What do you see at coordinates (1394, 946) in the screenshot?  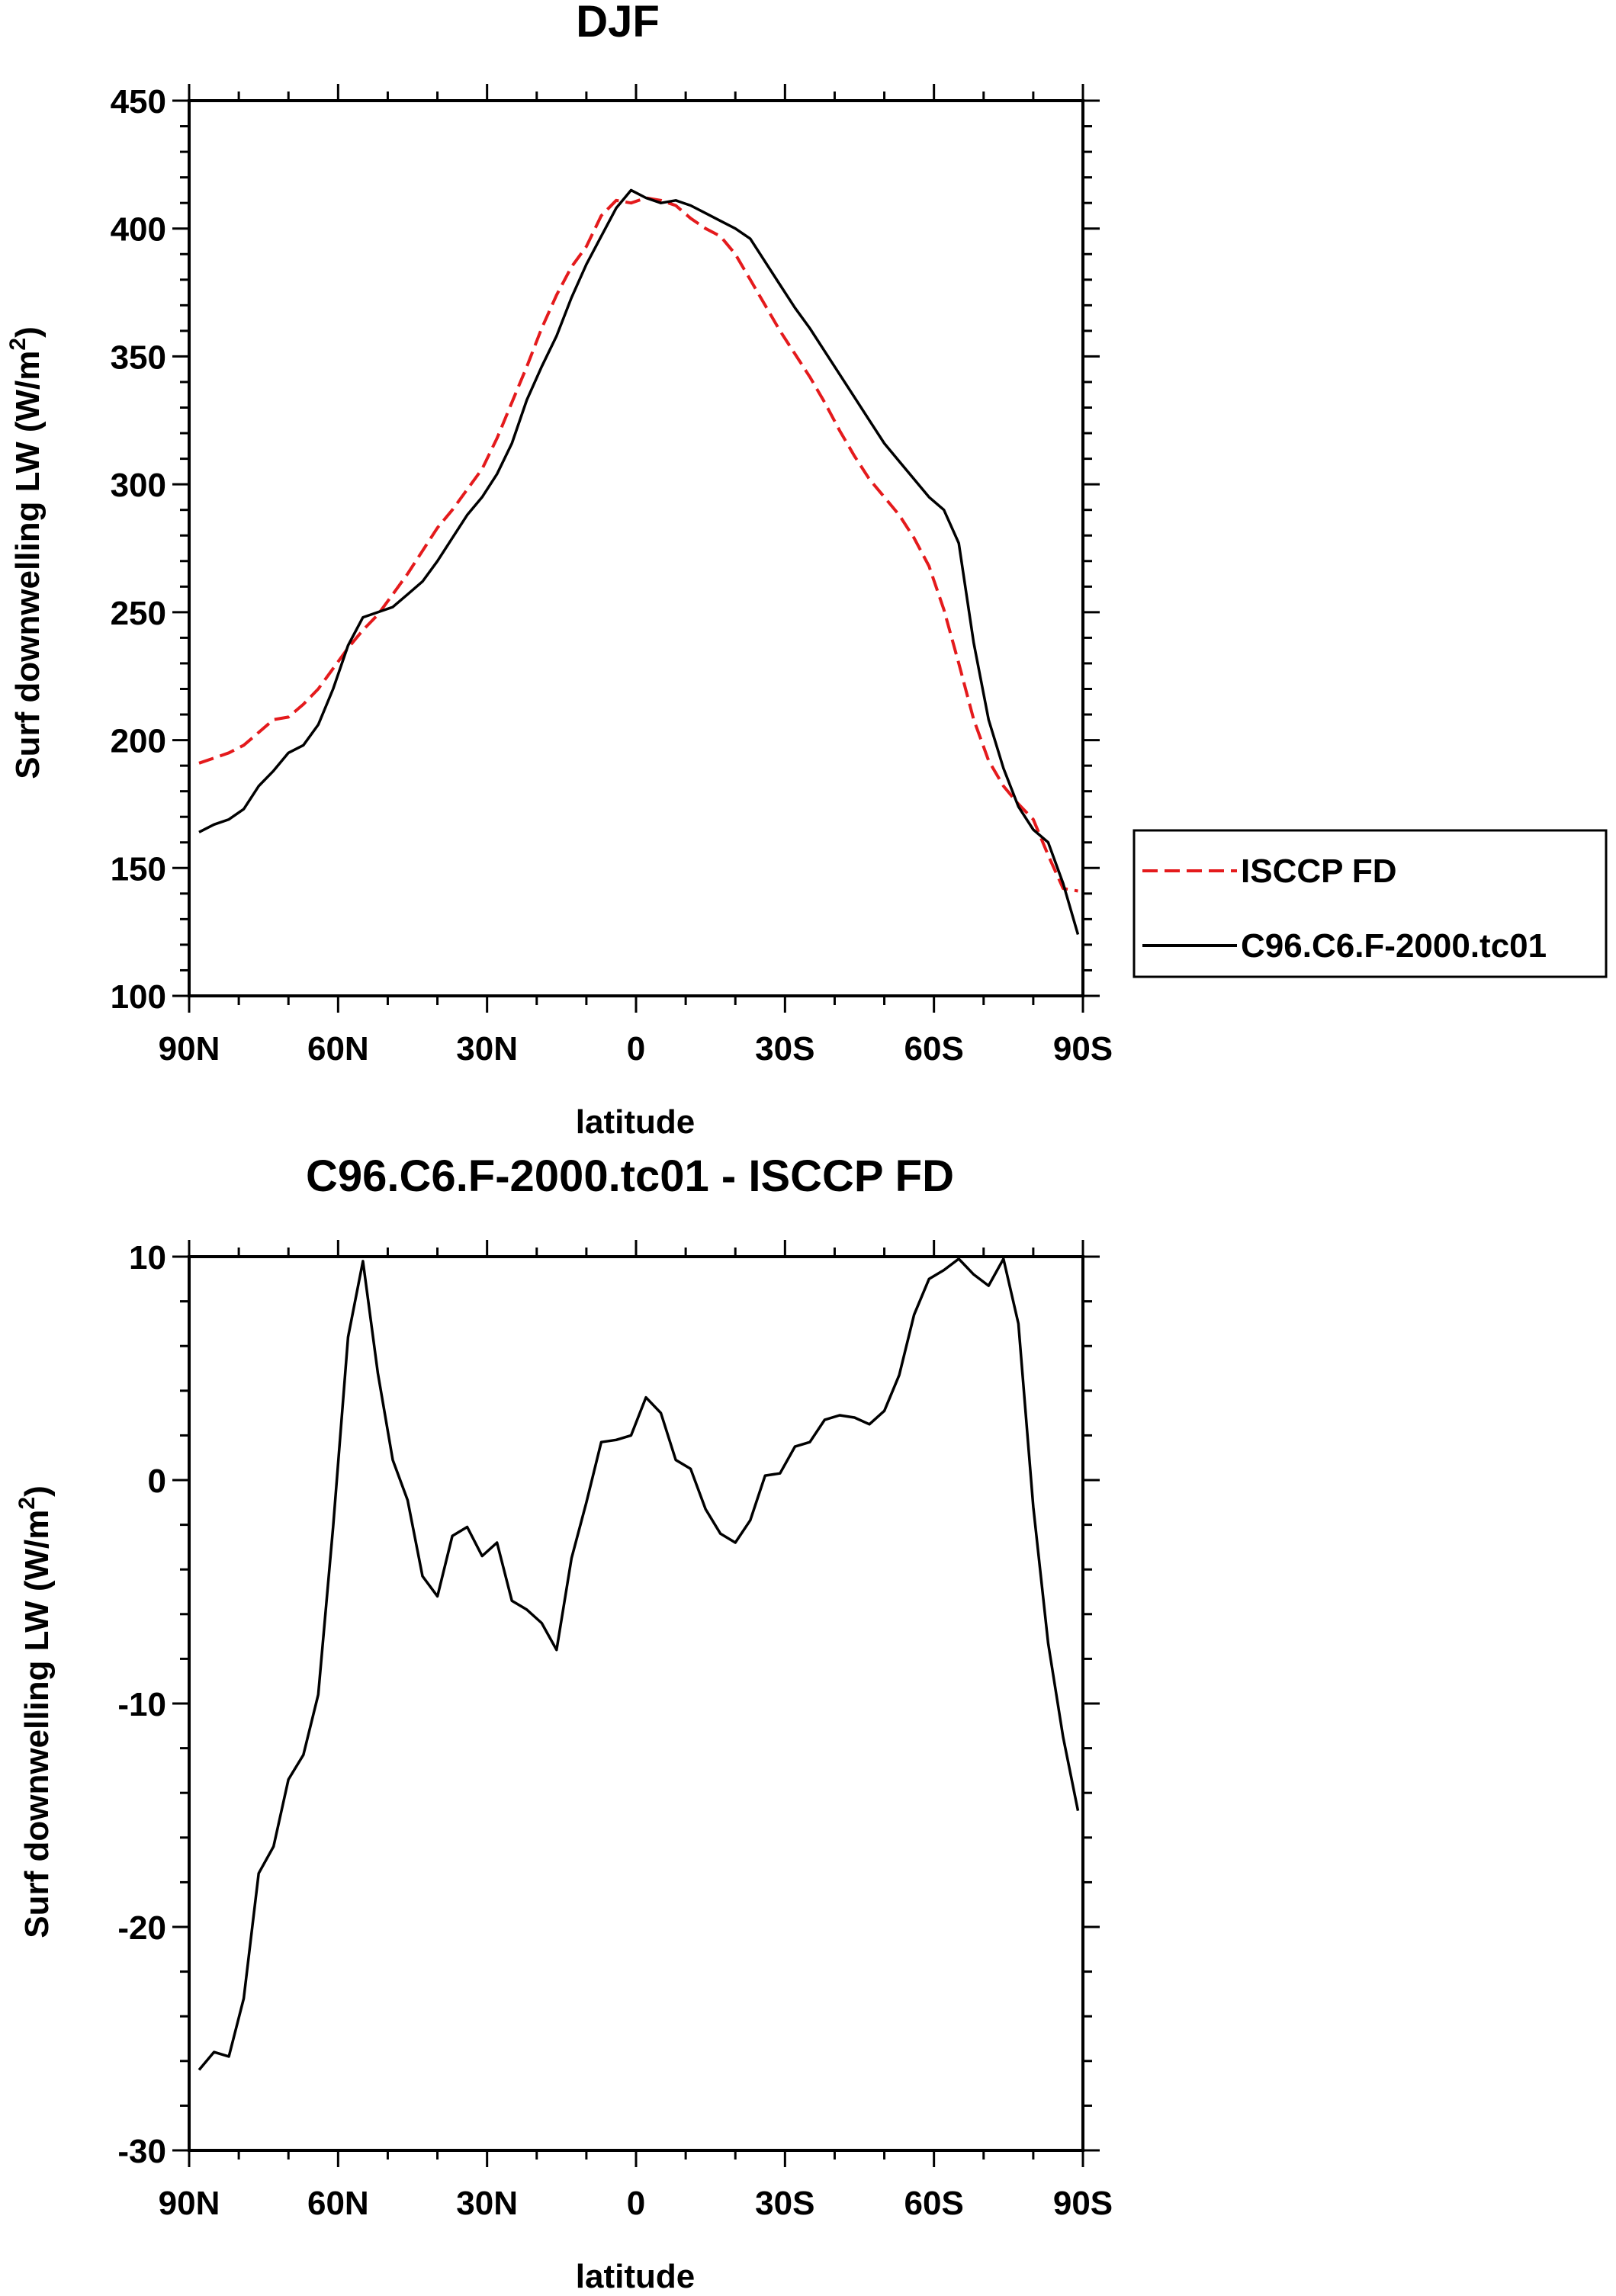 I see `legend-label-model: C96.C6.F-2000.tc01` at bounding box center [1394, 946].